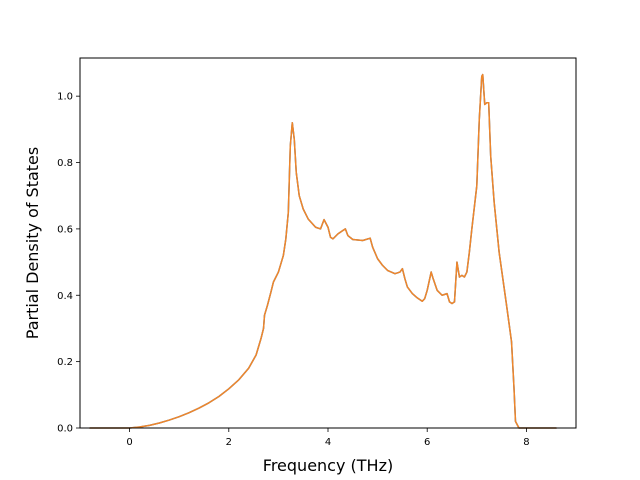 Image resolution: width=640 pixels, height=480 pixels. Describe the element at coordinates (65, 429) in the screenshot. I see `y-tick-label: 0.0` at that location.